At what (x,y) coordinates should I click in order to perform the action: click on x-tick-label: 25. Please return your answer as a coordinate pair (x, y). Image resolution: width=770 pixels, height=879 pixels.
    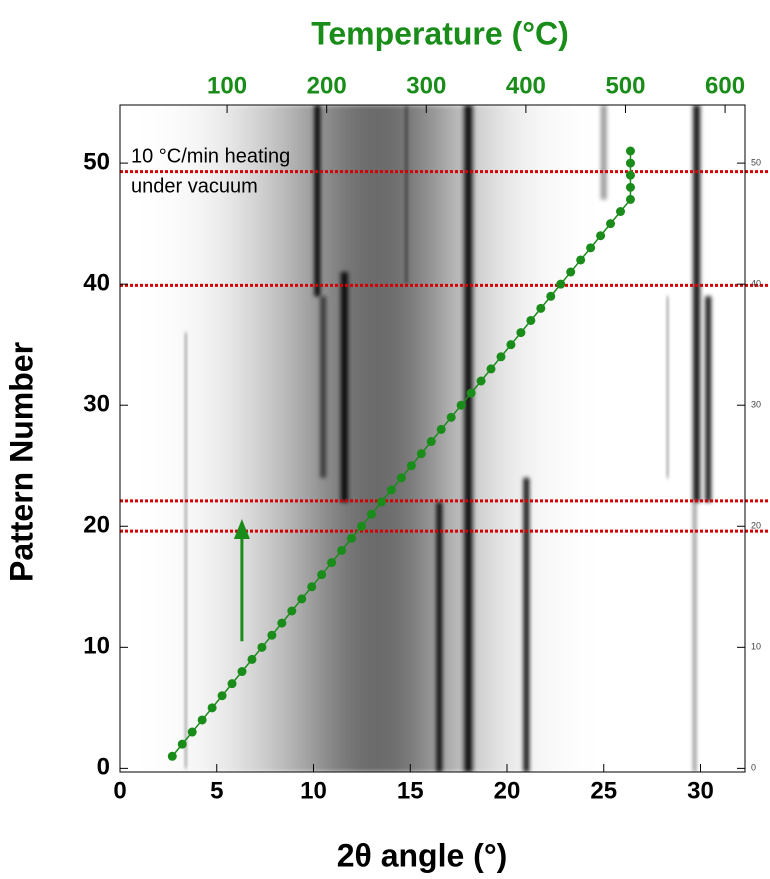
    Looking at the image, I should click on (603, 790).